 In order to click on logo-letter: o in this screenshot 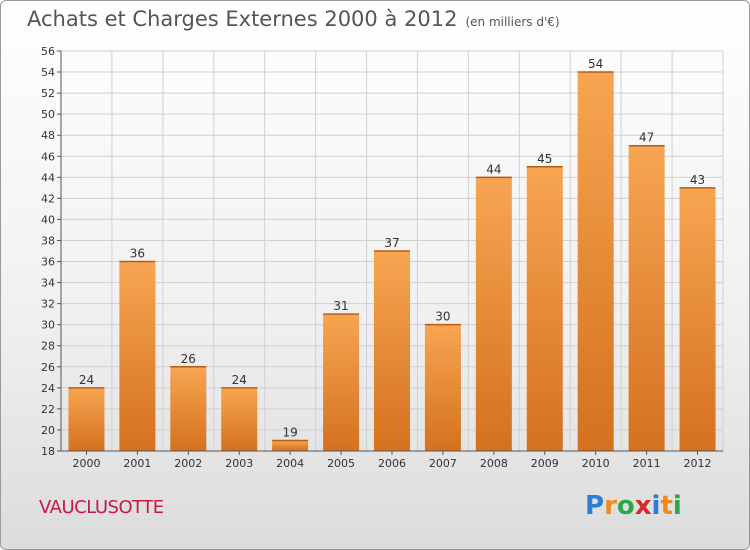, I will do `click(625, 506)`.